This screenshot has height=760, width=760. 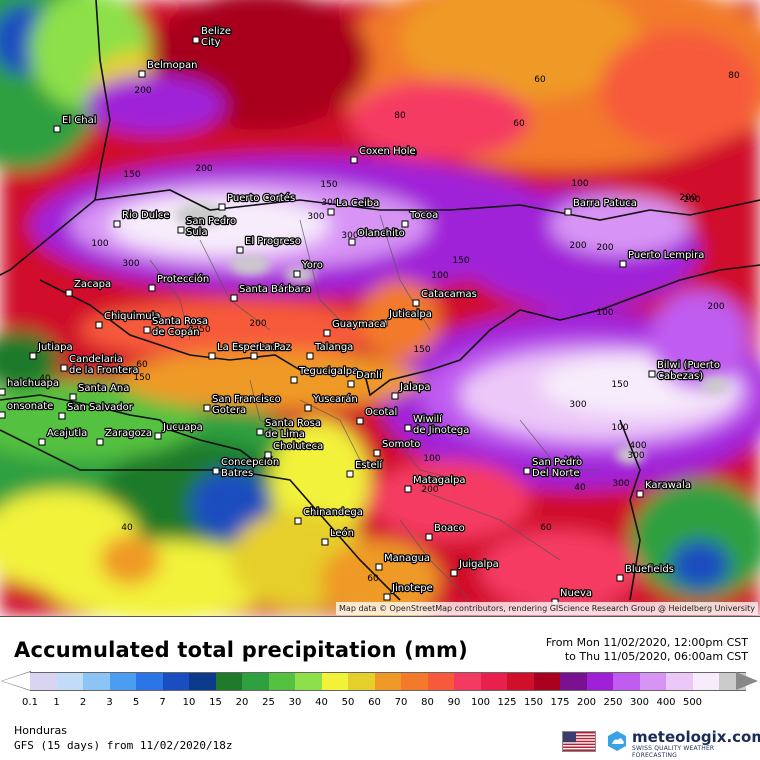 What do you see at coordinates (374, 702) in the screenshot?
I see `legend-tick-label: 60` at bounding box center [374, 702].